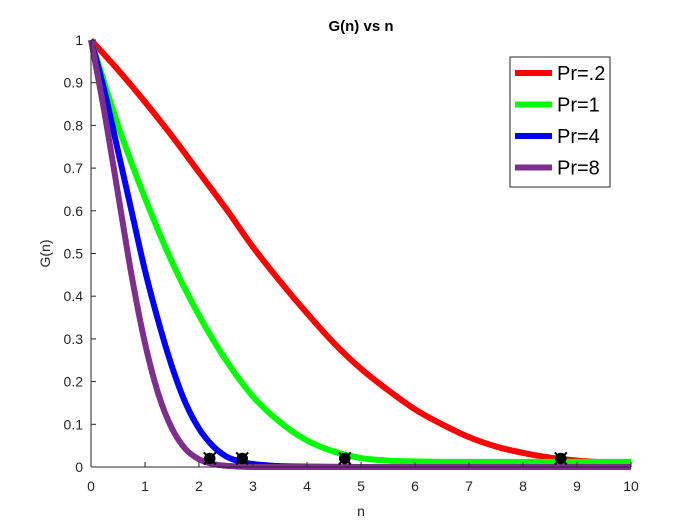 The height and width of the screenshot is (525, 700). Describe the element at coordinates (79, 467) in the screenshot. I see `y-tick-label: 0` at that location.